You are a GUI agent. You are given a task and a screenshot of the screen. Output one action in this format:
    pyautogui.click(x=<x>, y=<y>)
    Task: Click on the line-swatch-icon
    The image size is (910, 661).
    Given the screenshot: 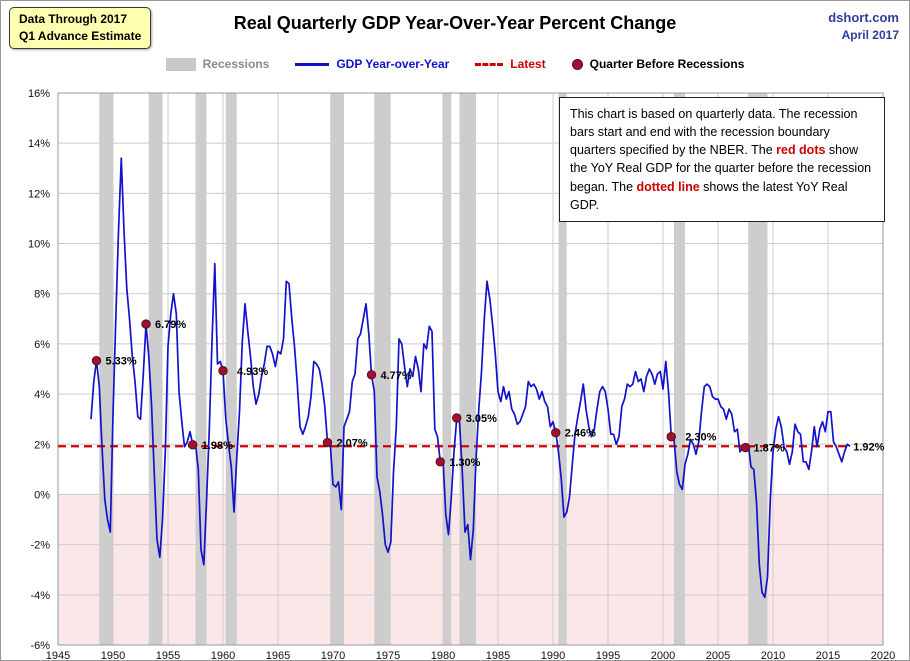 What is the action you would take?
    pyautogui.click(x=312, y=64)
    